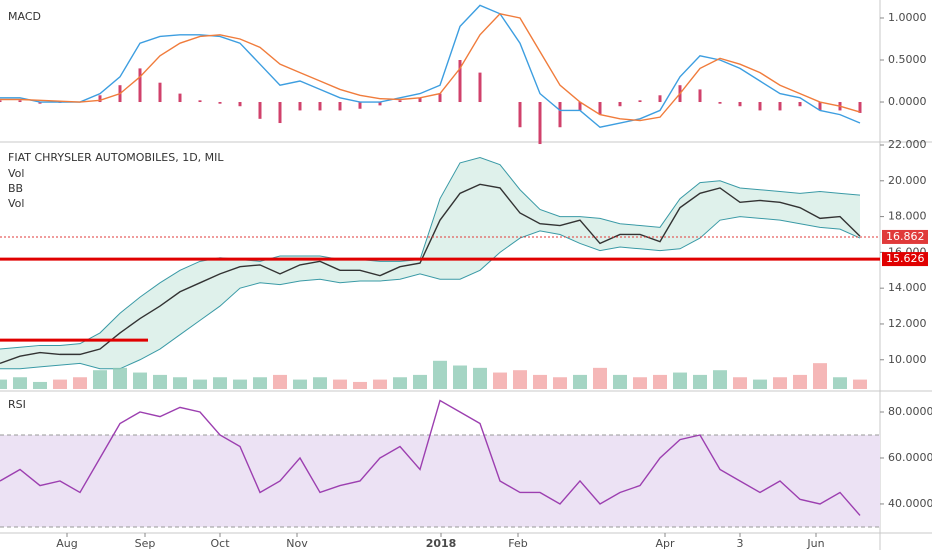  I want to click on y-tick-label: 12.000, so click(907, 323).